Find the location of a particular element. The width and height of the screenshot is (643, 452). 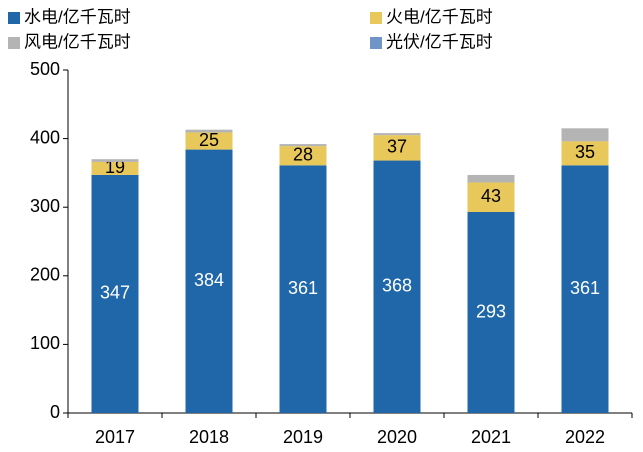

x-tick-label: 2020 is located at coordinates (397, 437).